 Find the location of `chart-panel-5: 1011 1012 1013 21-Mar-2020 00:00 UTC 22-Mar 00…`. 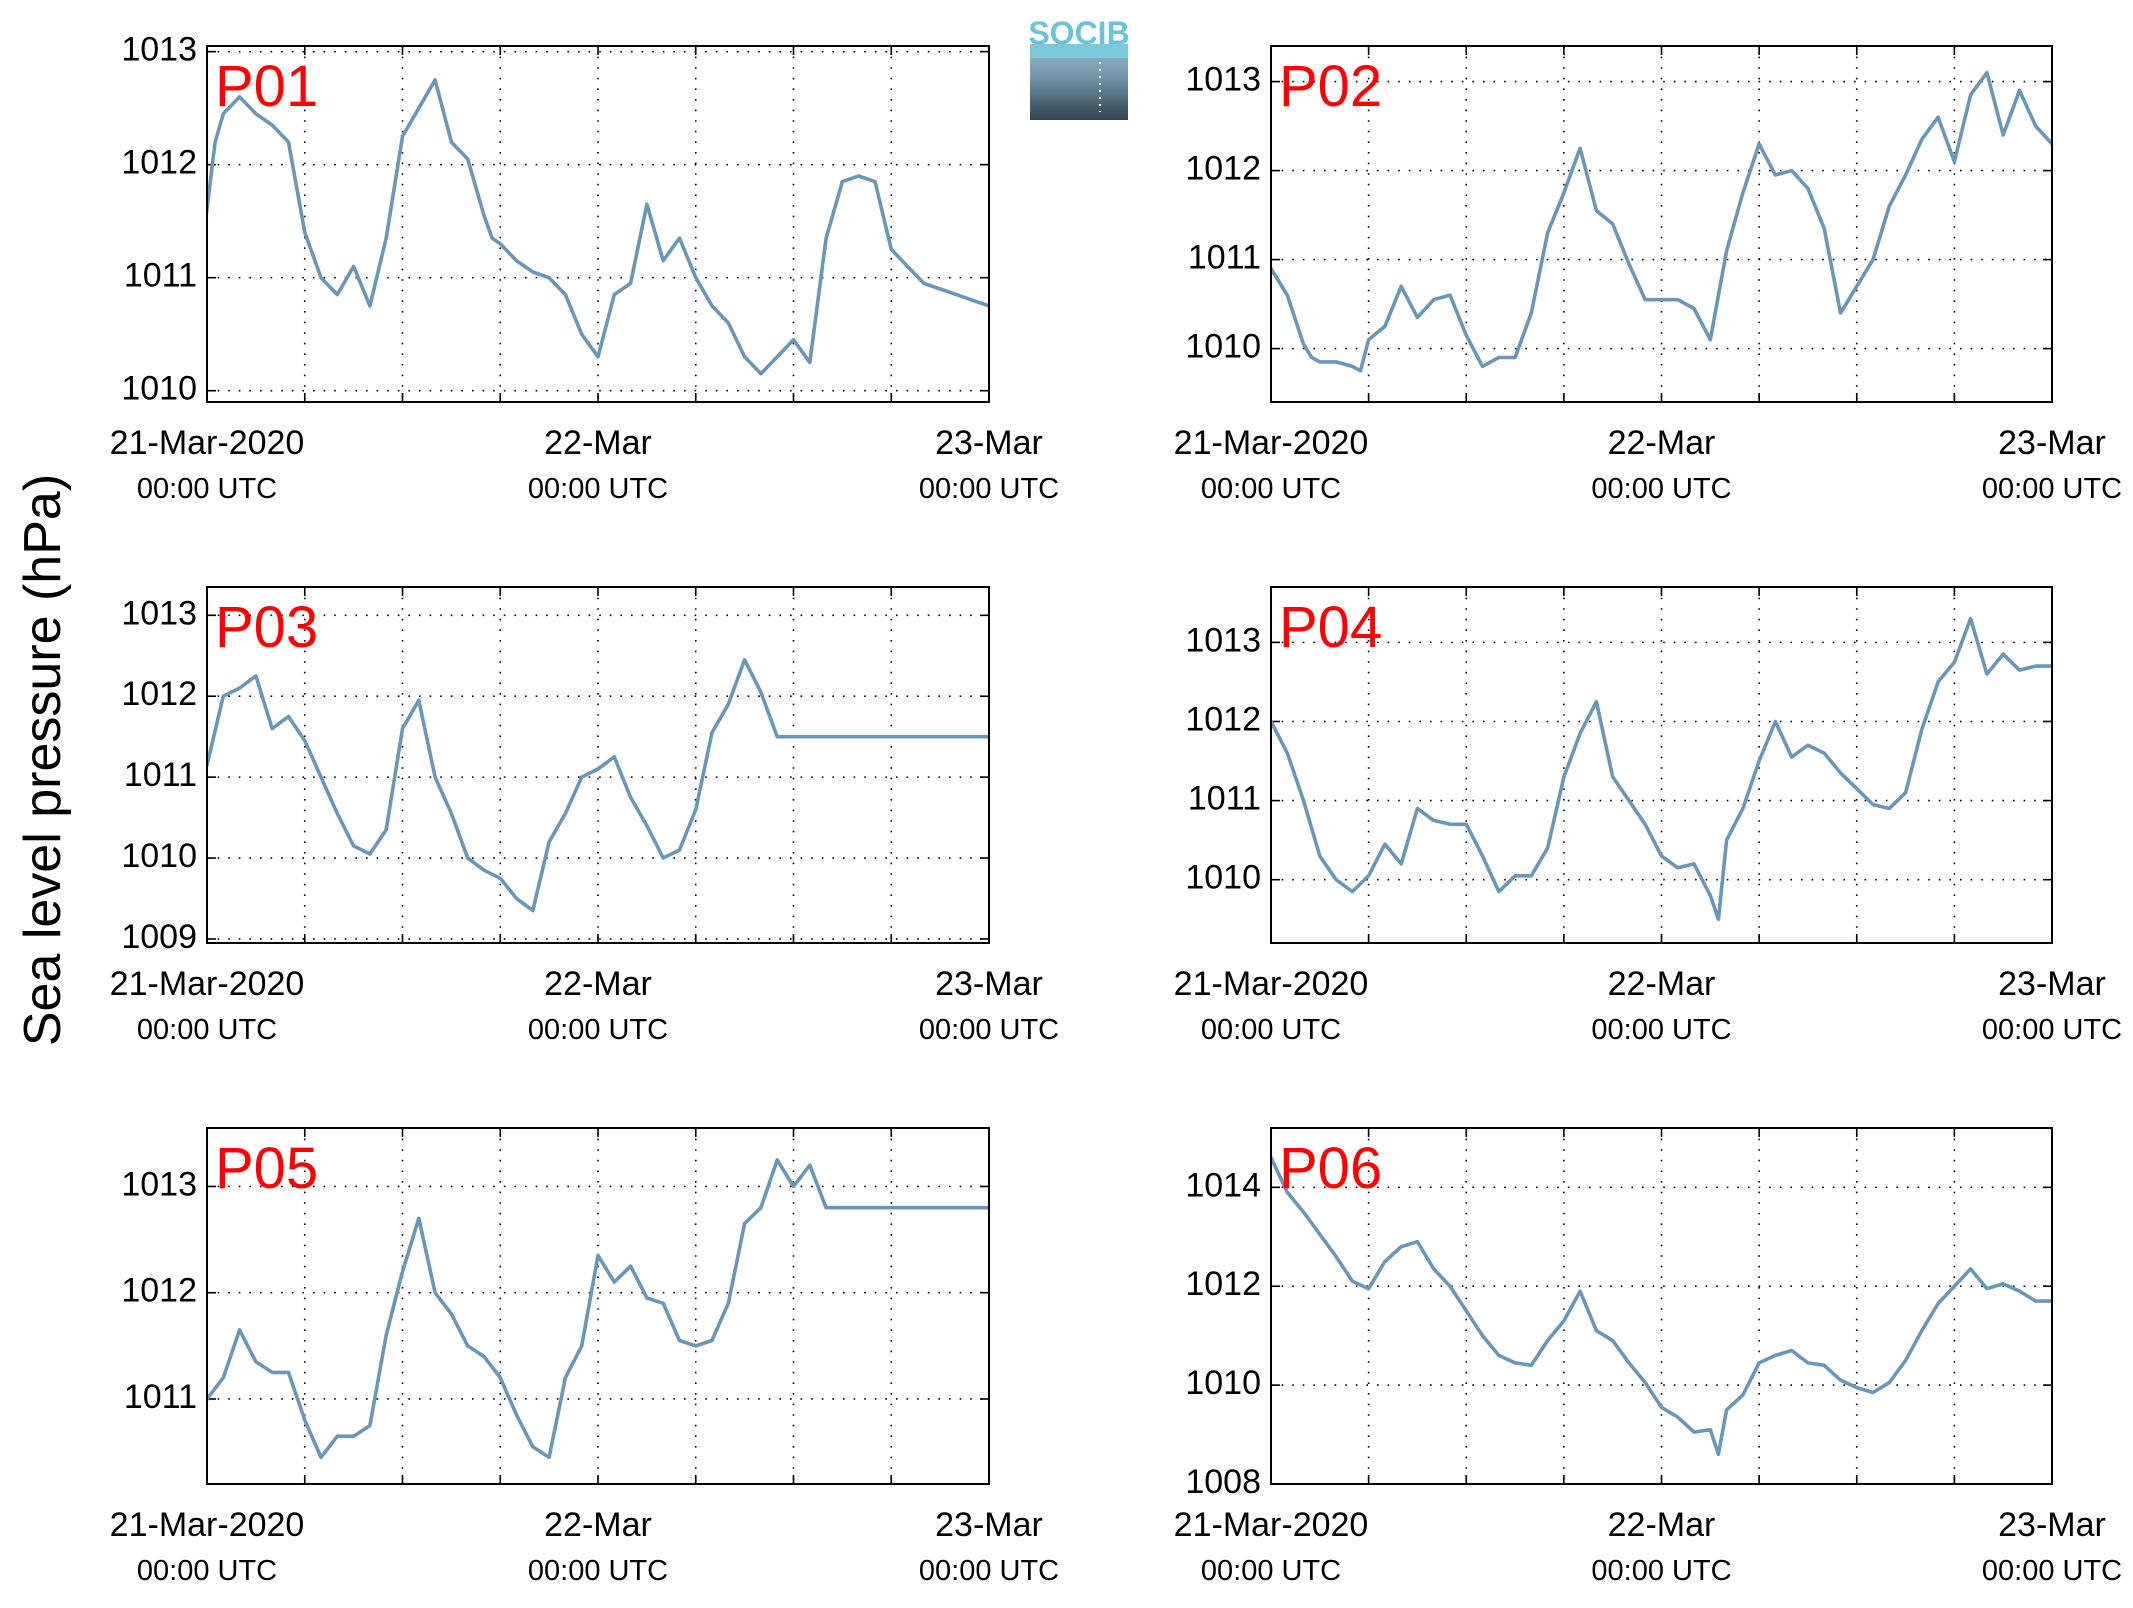

chart-panel-5: 1011 1012 1013 21-Mar-2020 00:00 UTC 22-Mar 00… is located at coordinates (584, 1357).